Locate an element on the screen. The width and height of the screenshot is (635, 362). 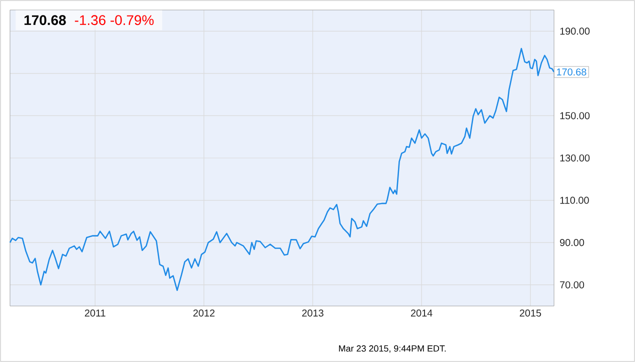
x-tick-label: 2015 is located at coordinates (531, 313).